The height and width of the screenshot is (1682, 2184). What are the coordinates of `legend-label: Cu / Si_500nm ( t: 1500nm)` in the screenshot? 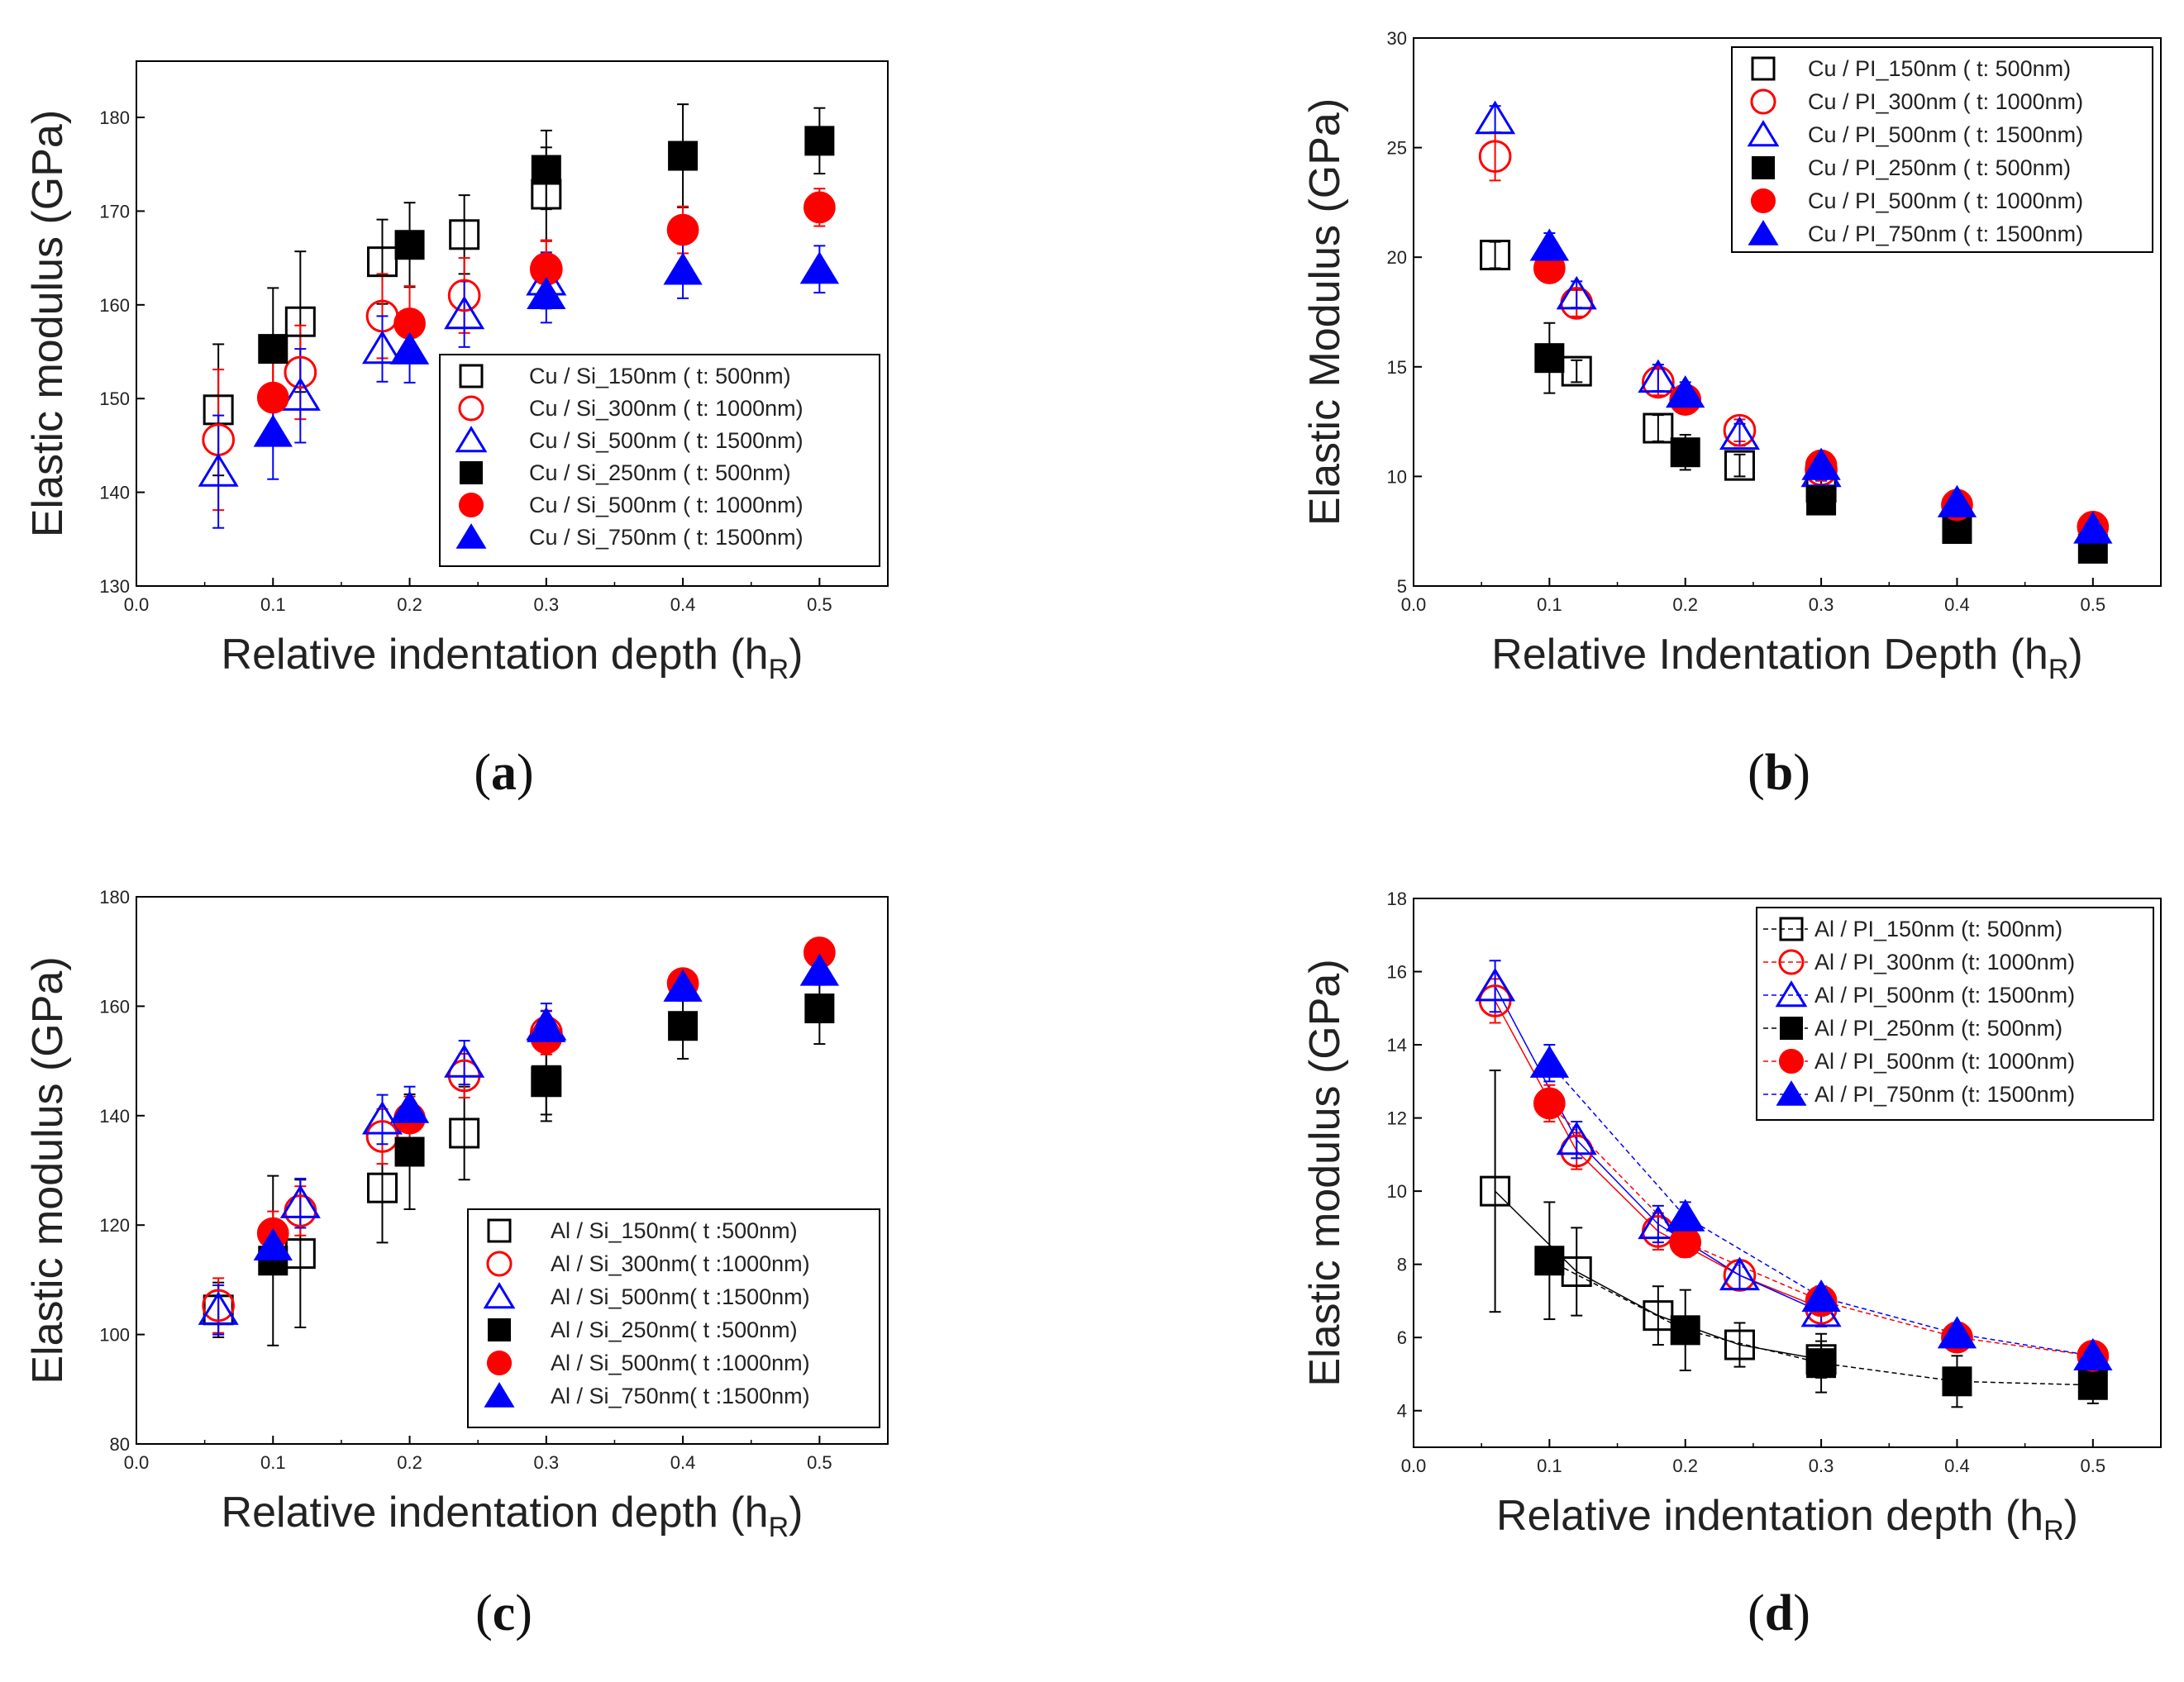 It's located at (666, 441).